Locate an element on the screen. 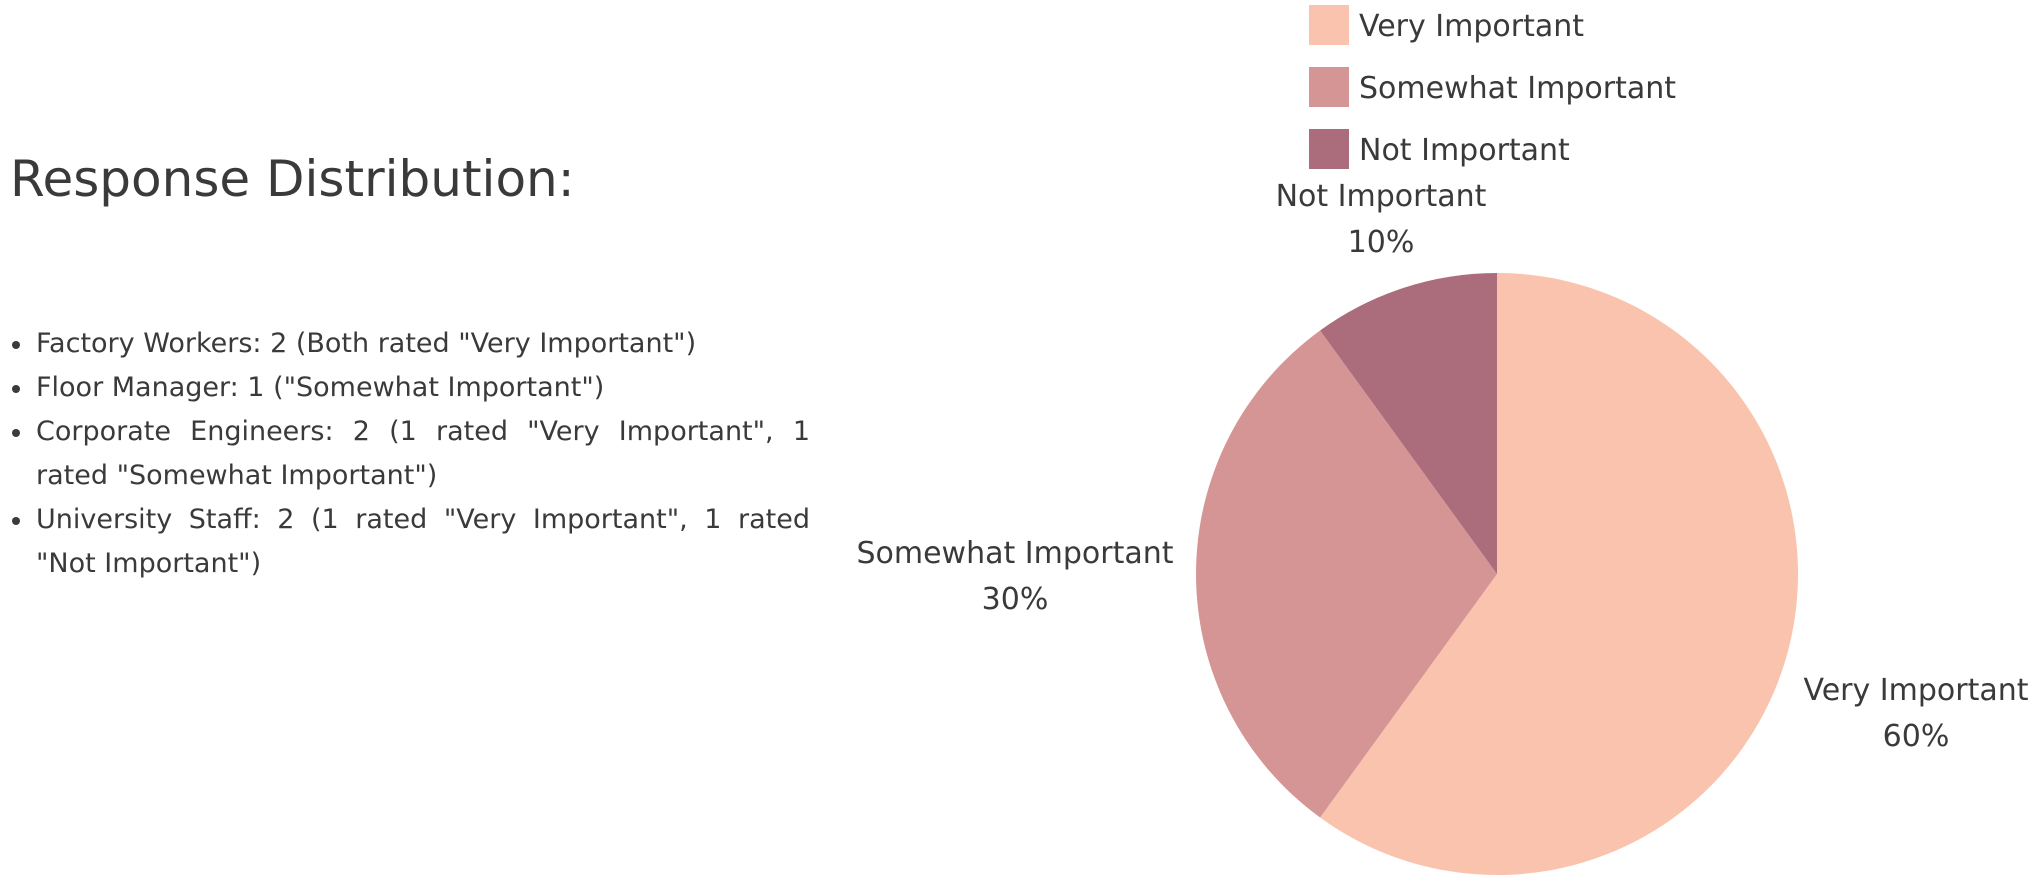 This screenshot has width=2044, height=886. legend-swatch-somewhat-important is located at coordinates (1329, 87).